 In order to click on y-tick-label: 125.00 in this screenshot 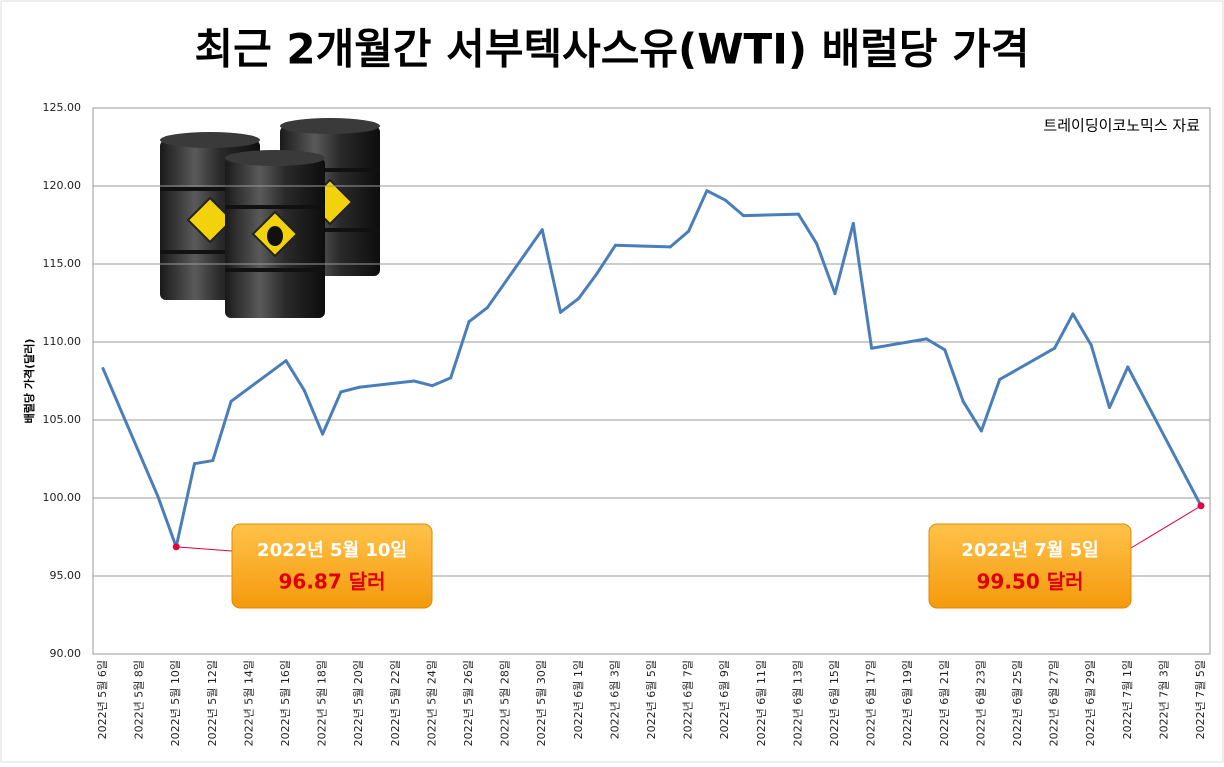, I will do `click(62, 107)`.